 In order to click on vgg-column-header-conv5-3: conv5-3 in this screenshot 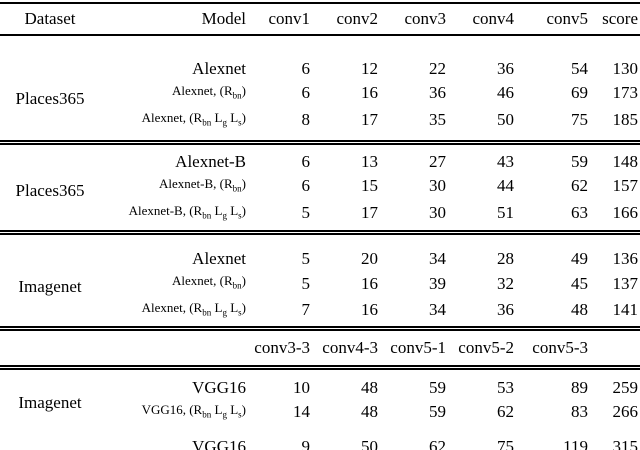, I will do `click(553, 349)`.